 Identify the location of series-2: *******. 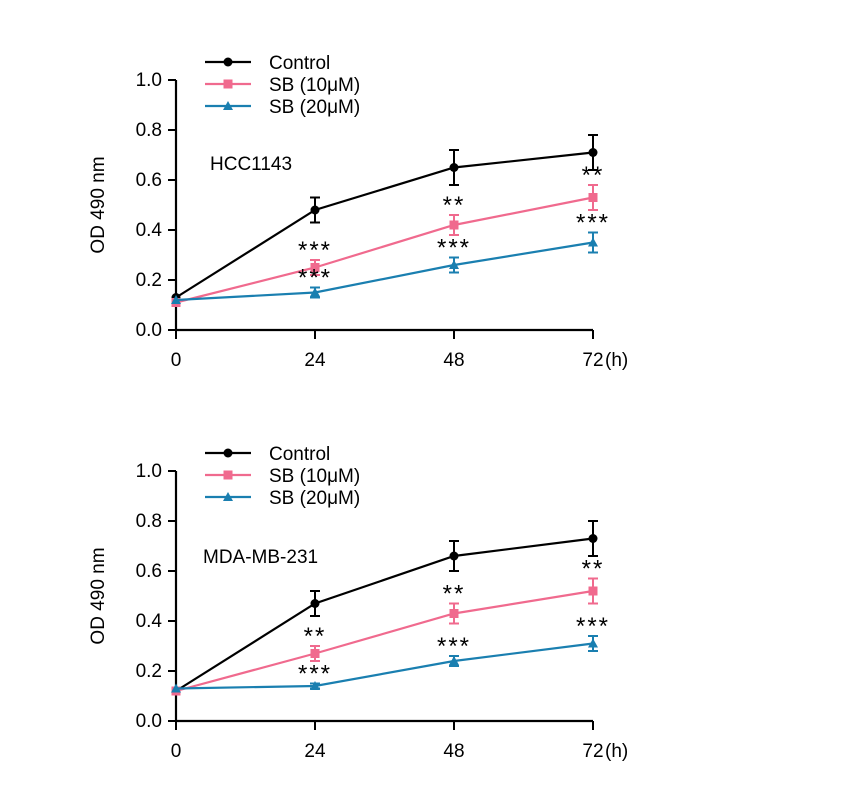
(388, 234).